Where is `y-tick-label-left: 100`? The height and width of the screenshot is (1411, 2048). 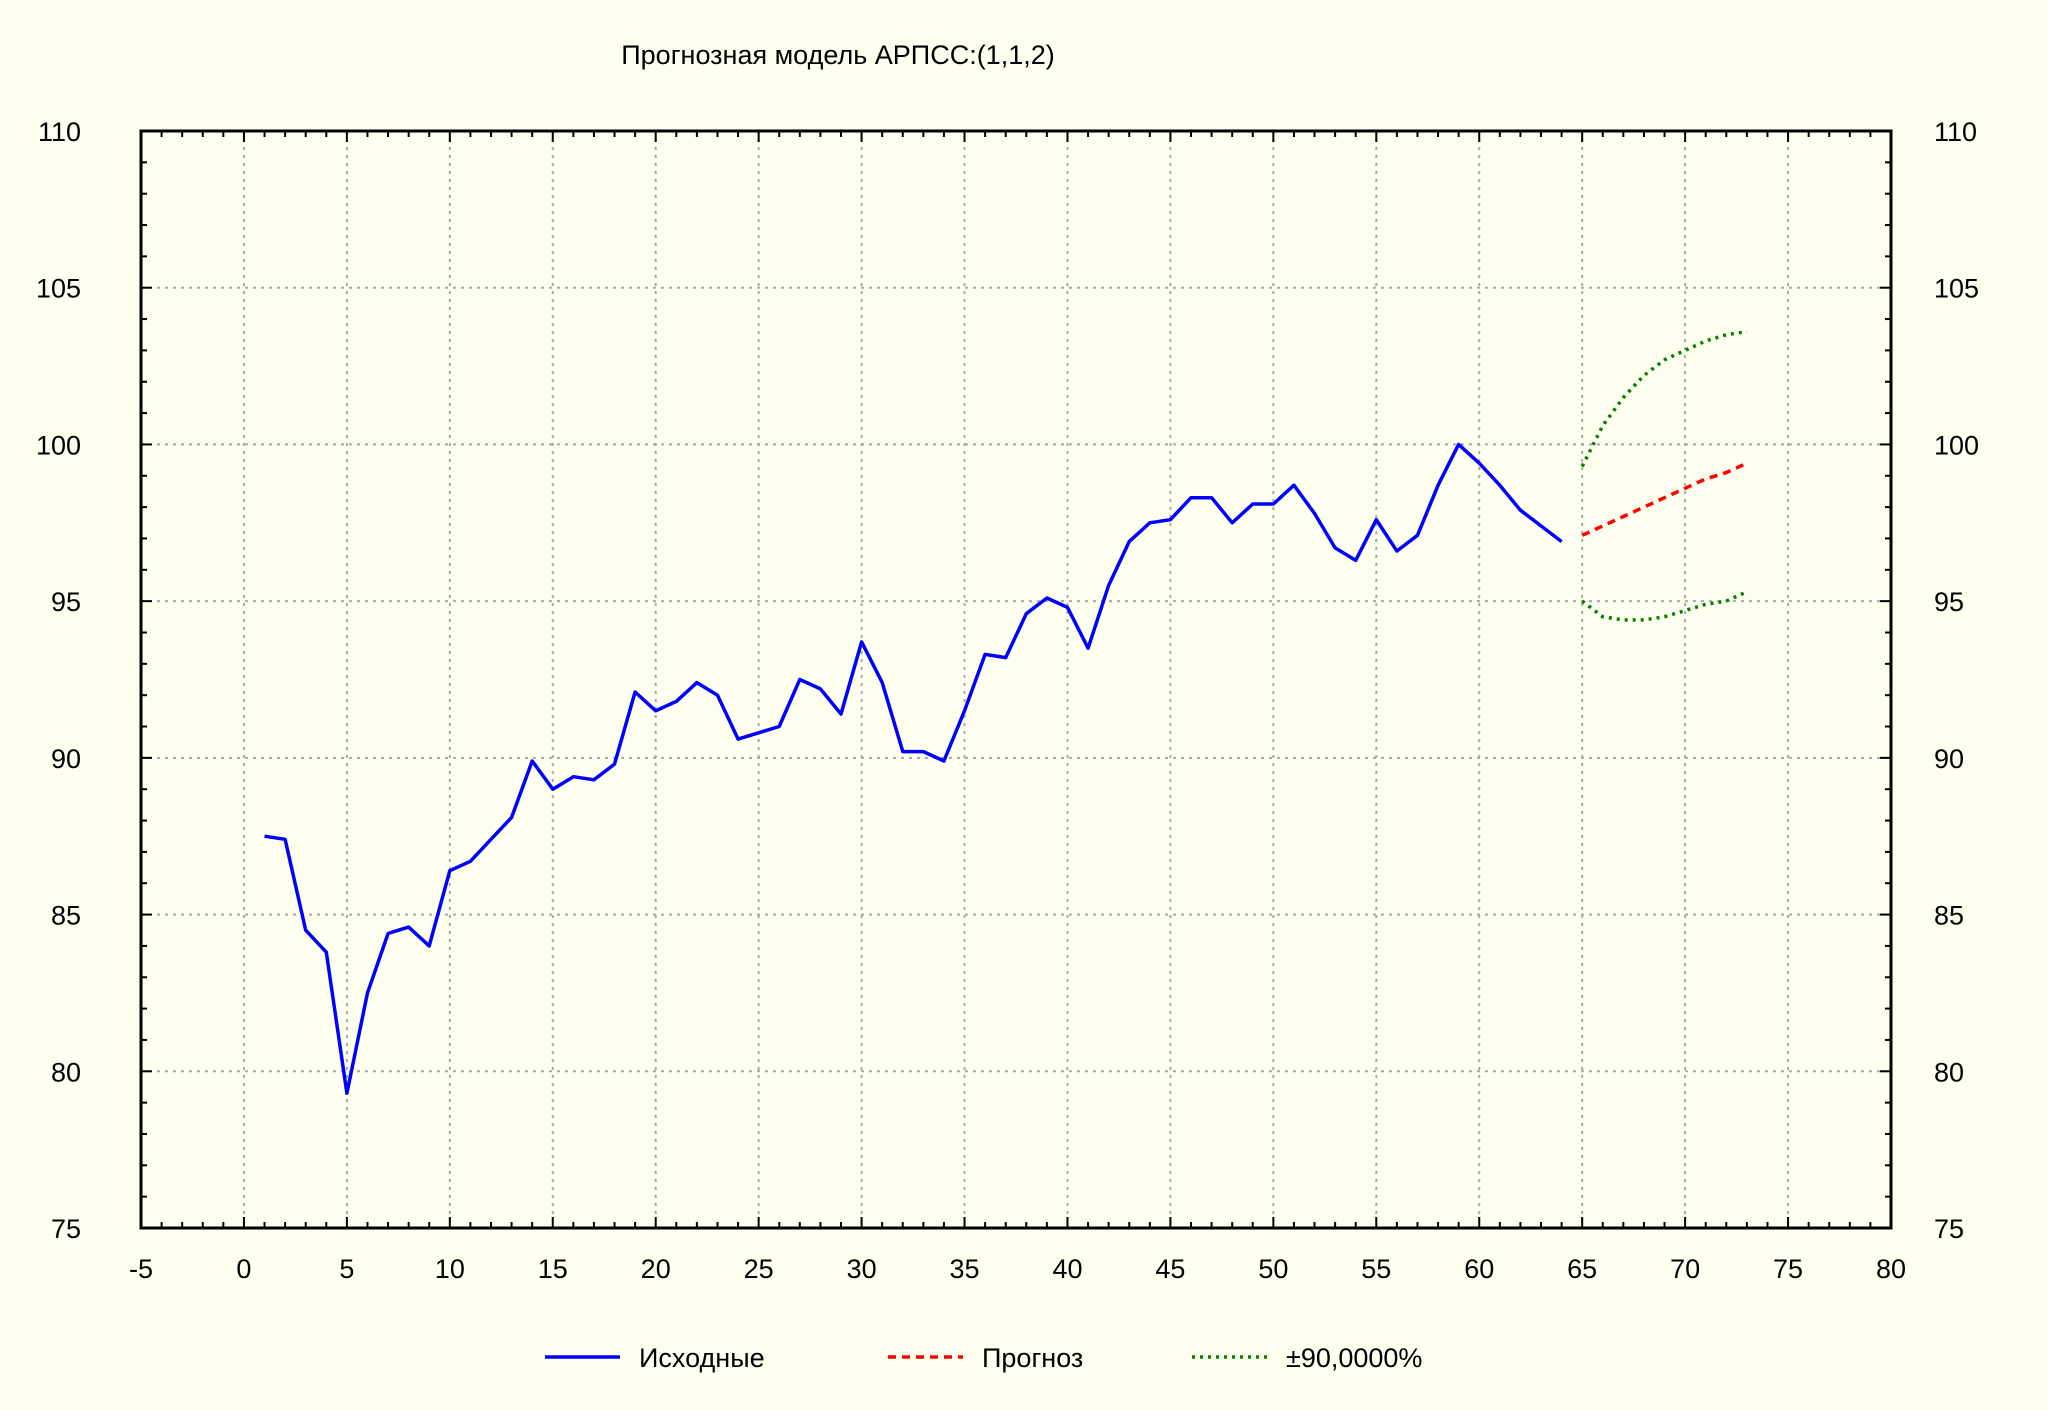
y-tick-label-left: 100 is located at coordinates (58, 445).